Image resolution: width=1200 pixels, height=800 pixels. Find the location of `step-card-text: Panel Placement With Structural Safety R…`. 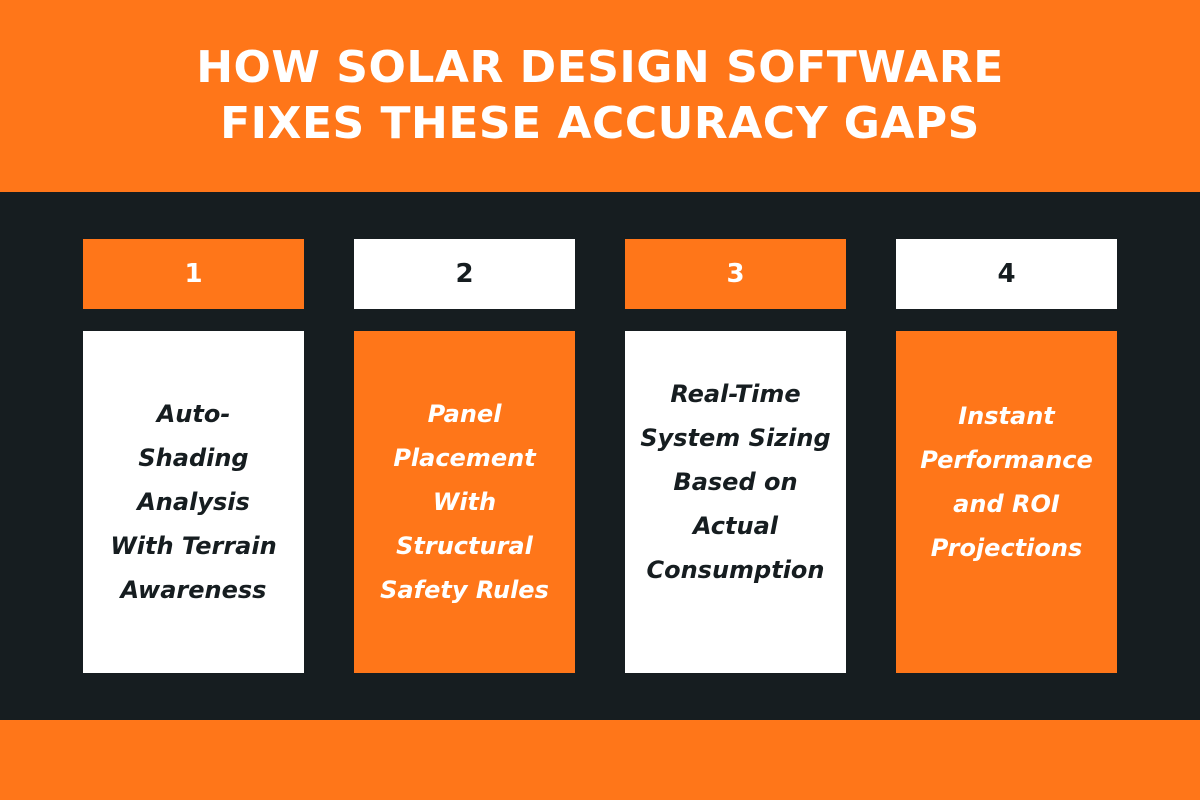

step-card-text: Panel Placement With Structural Safety R… is located at coordinates (464, 502).